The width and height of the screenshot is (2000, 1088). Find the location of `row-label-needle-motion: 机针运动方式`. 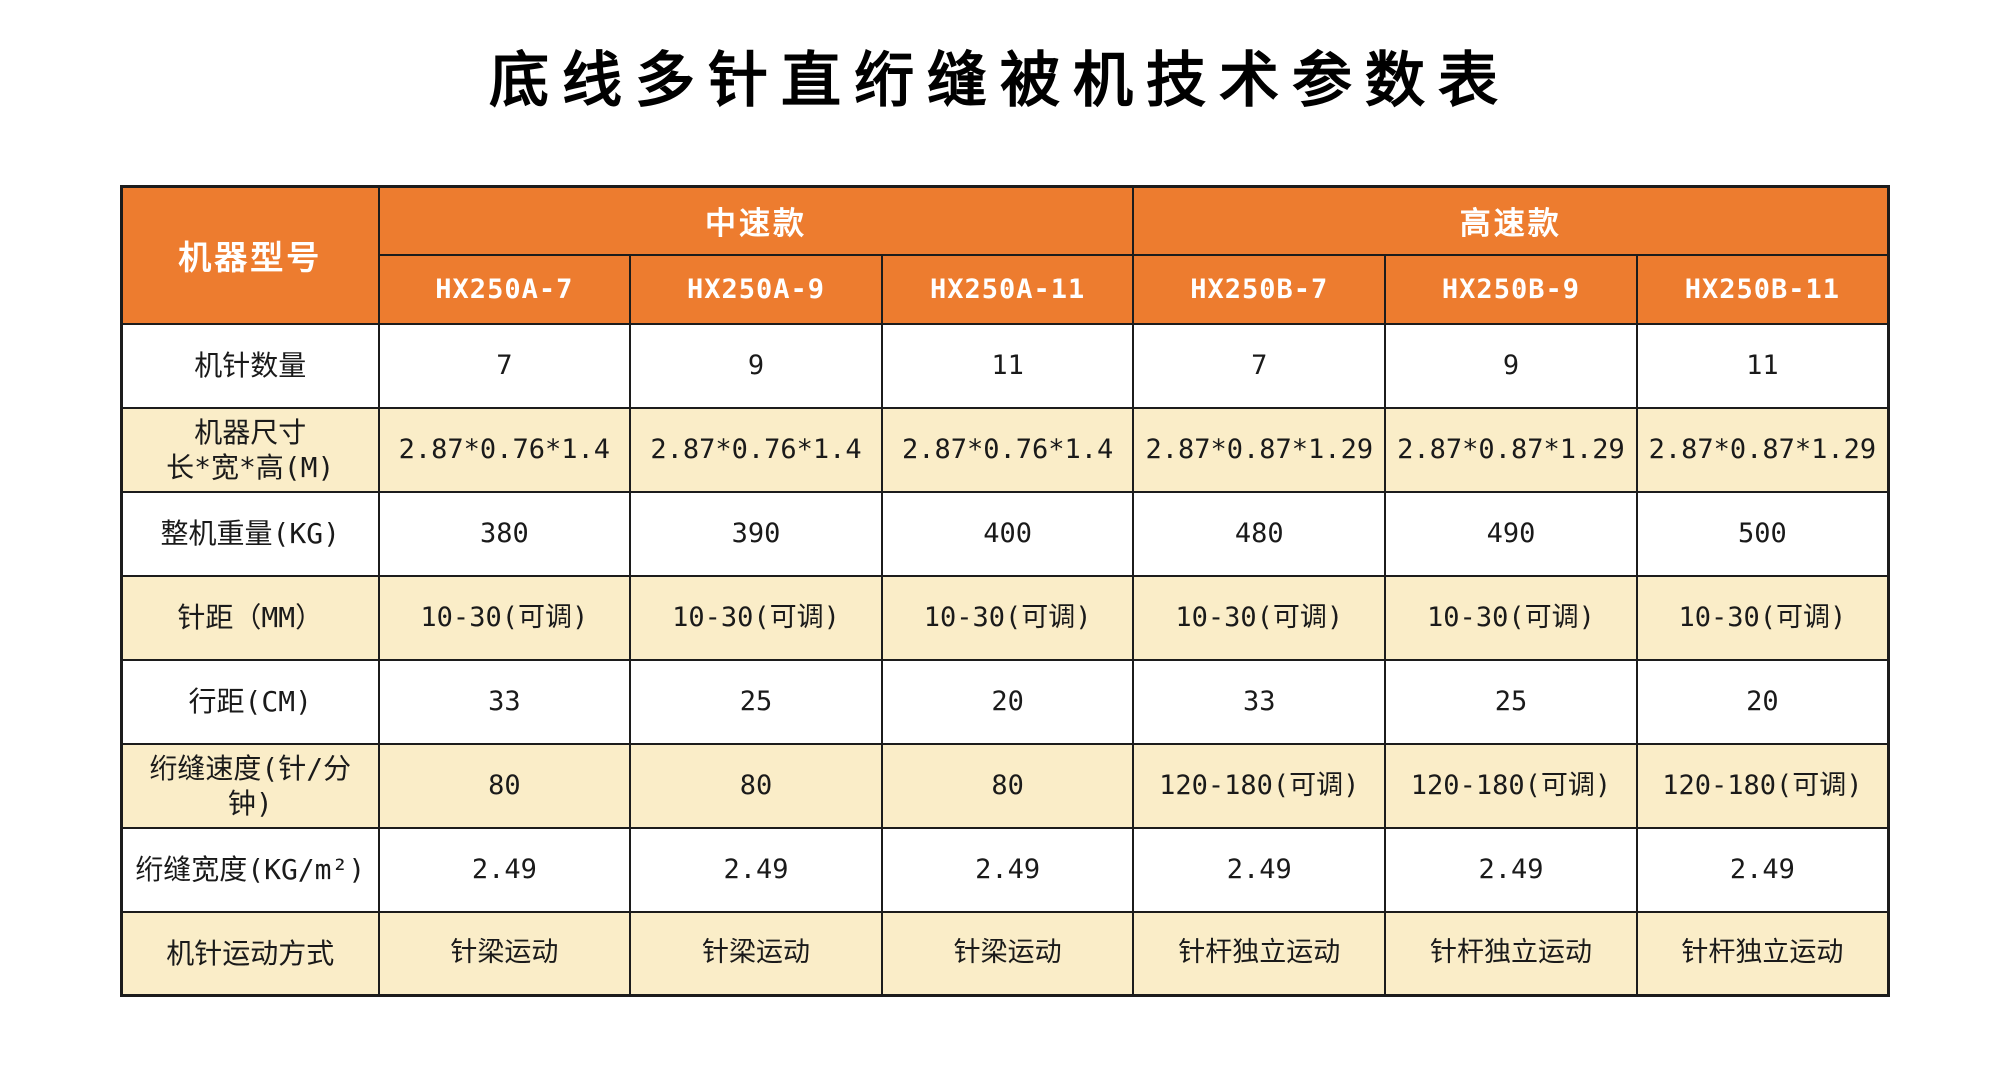

row-label-needle-motion: 机针运动方式 is located at coordinates (250, 953).